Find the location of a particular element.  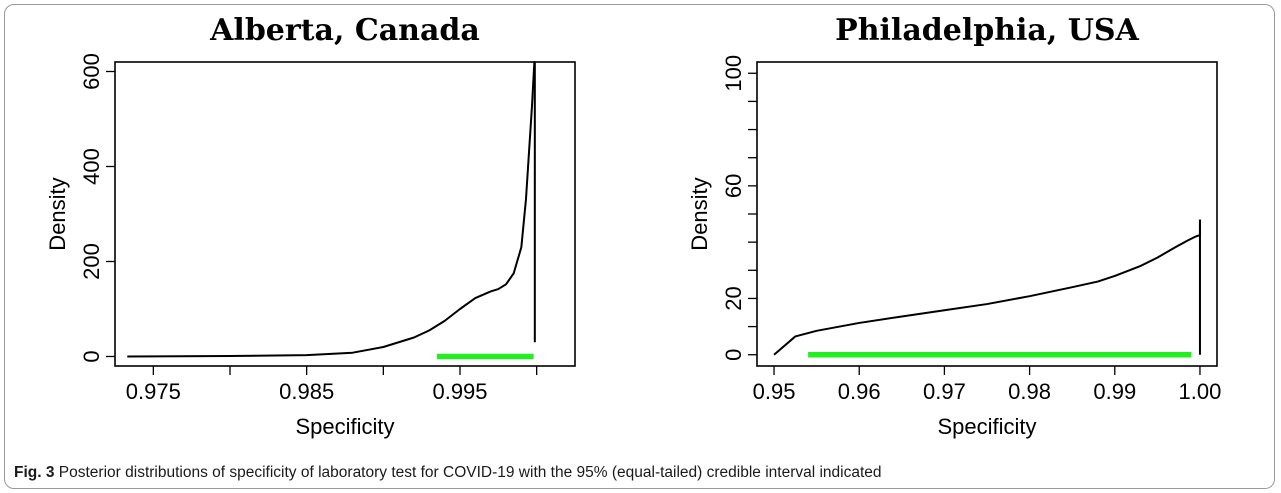

chart1-x-tick-label: 0.95 is located at coordinates (774, 391).